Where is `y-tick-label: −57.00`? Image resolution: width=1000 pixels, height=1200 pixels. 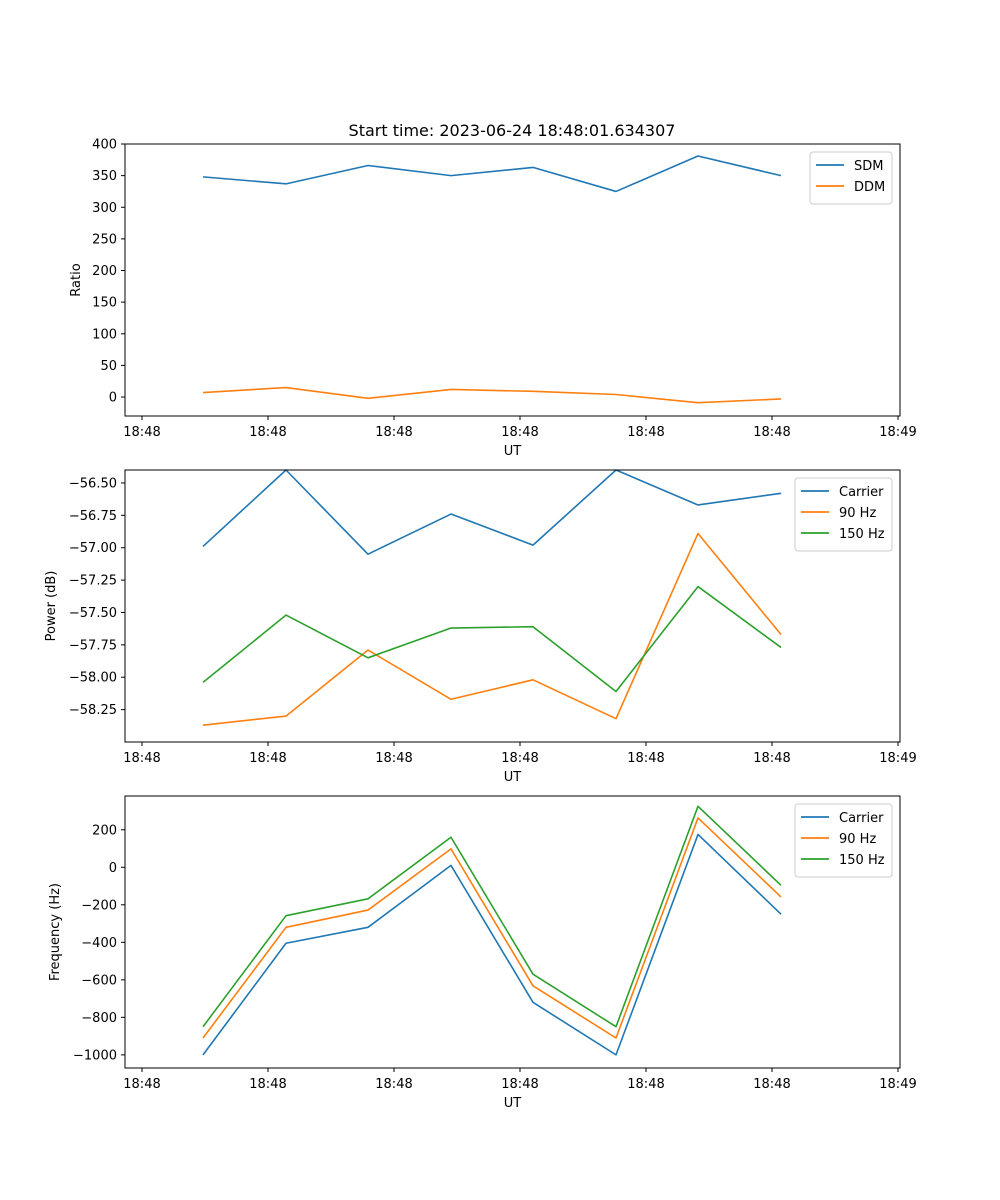 y-tick-label: −57.00 is located at coordinates (93, 548).